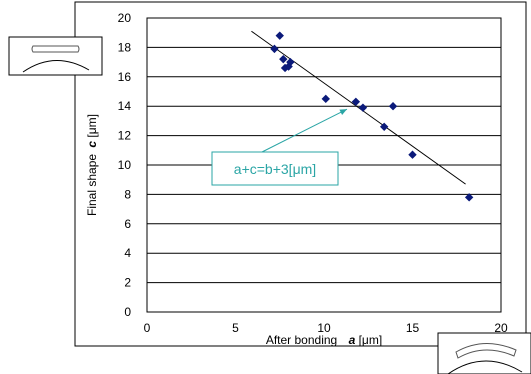  I want to click on x-tick-label: 20, so click(501, 328).